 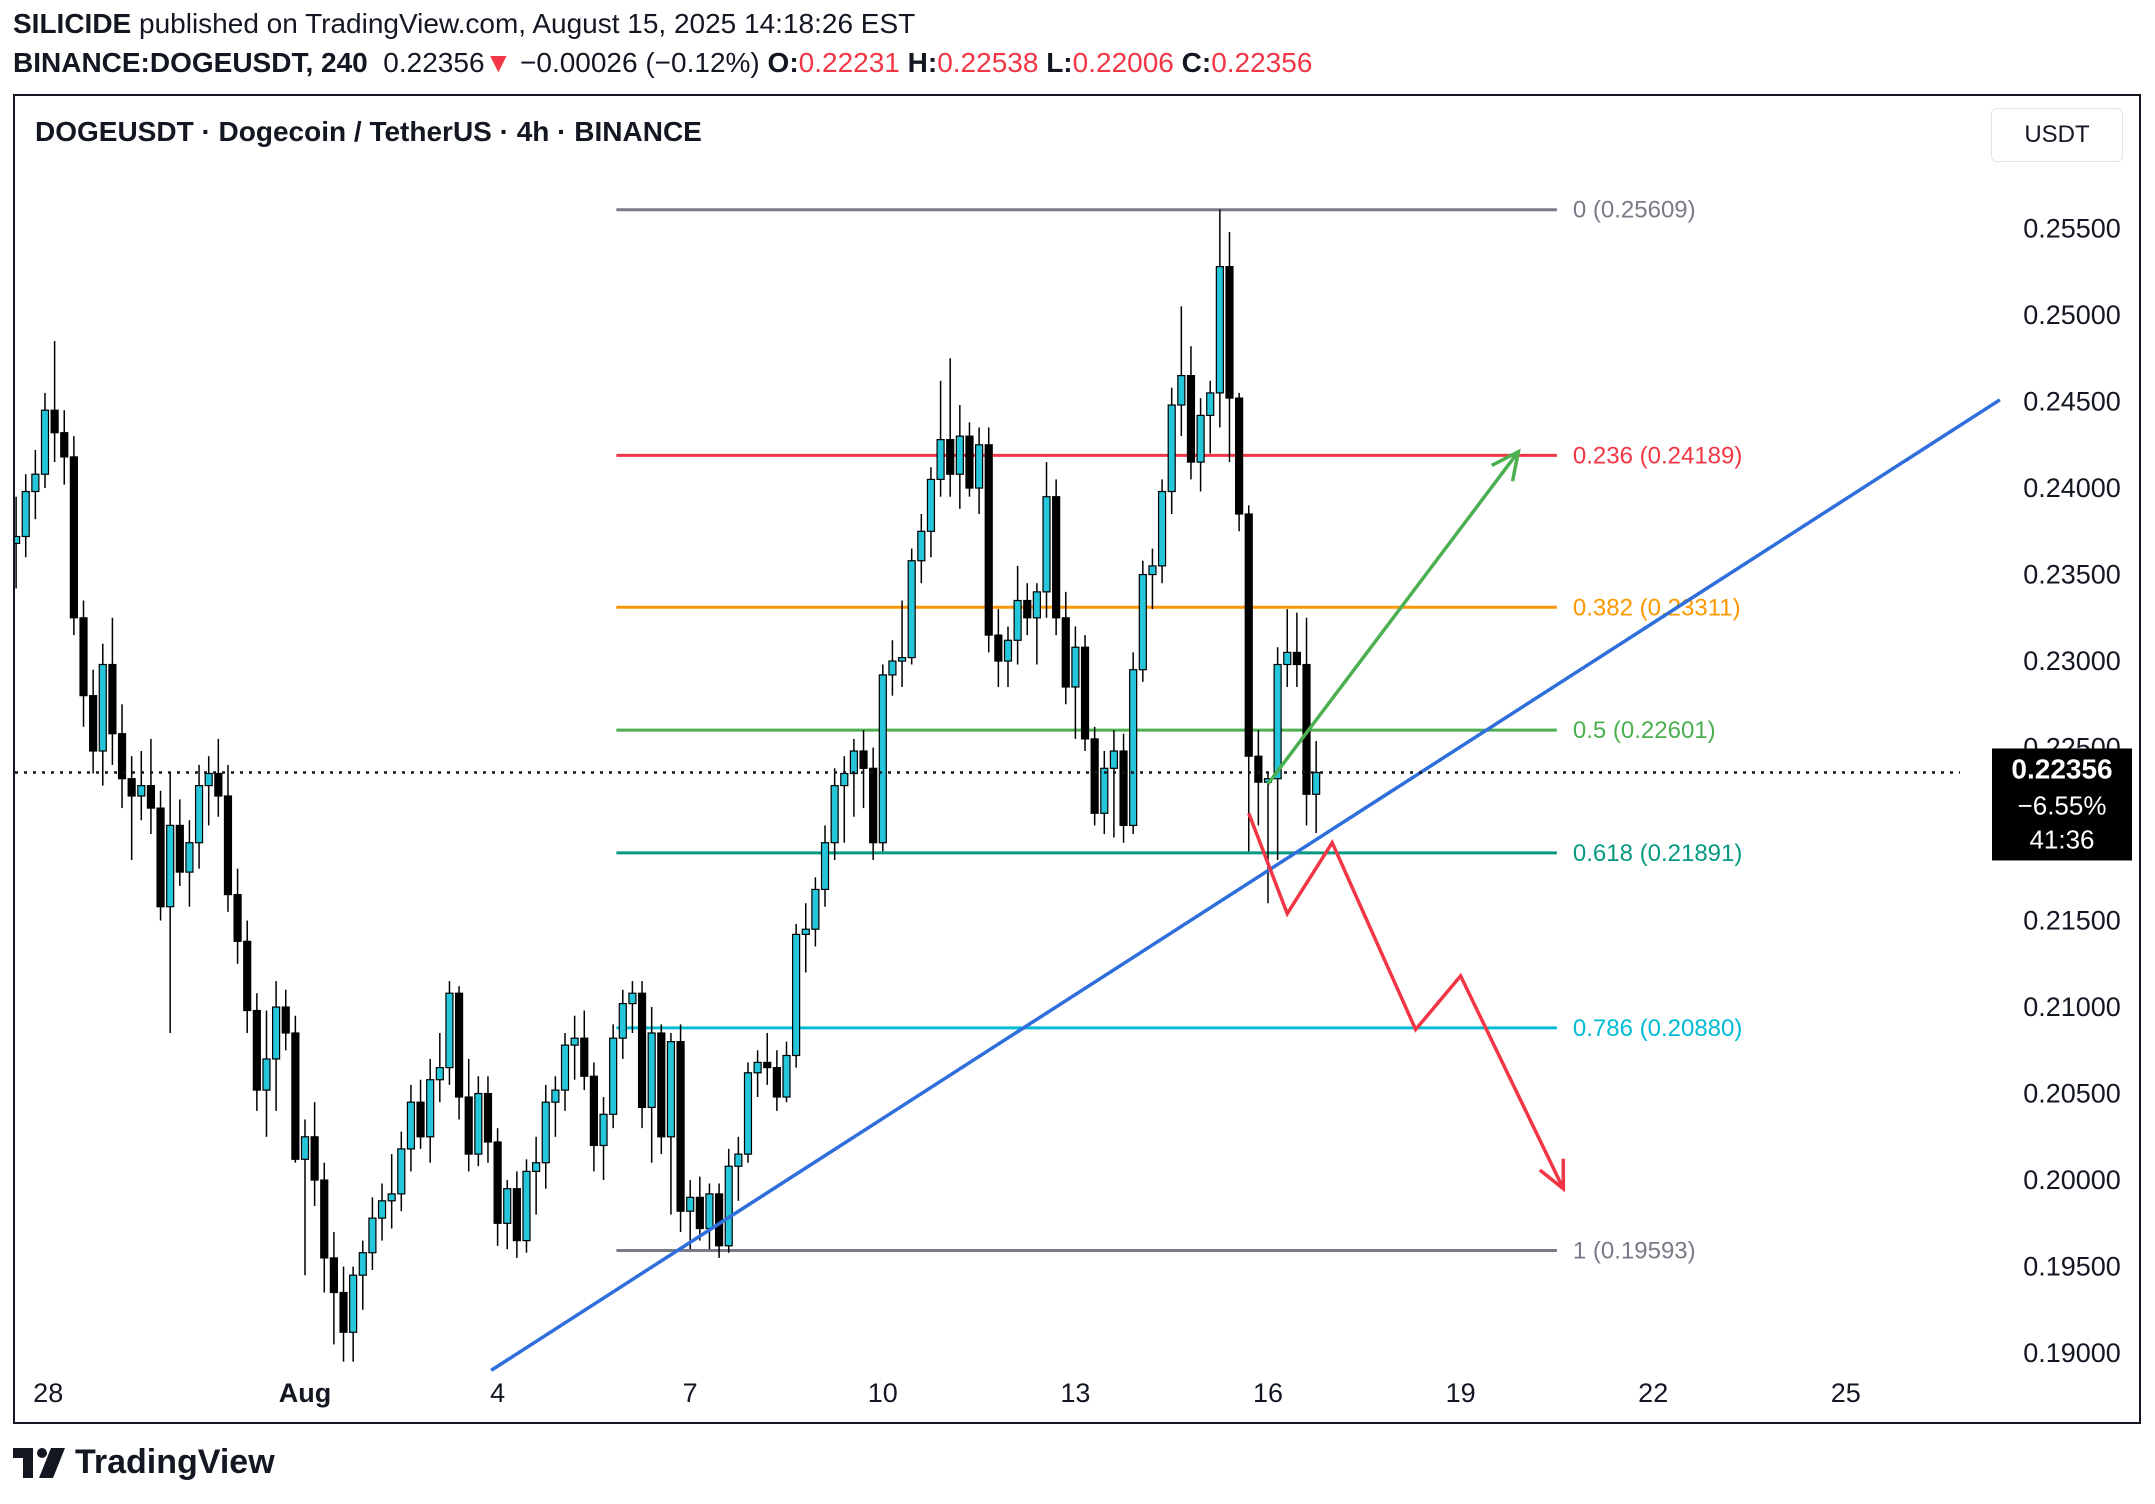 I want to click on y-axis-tick-label: 0.20000, so click(x=2072, y=1180).